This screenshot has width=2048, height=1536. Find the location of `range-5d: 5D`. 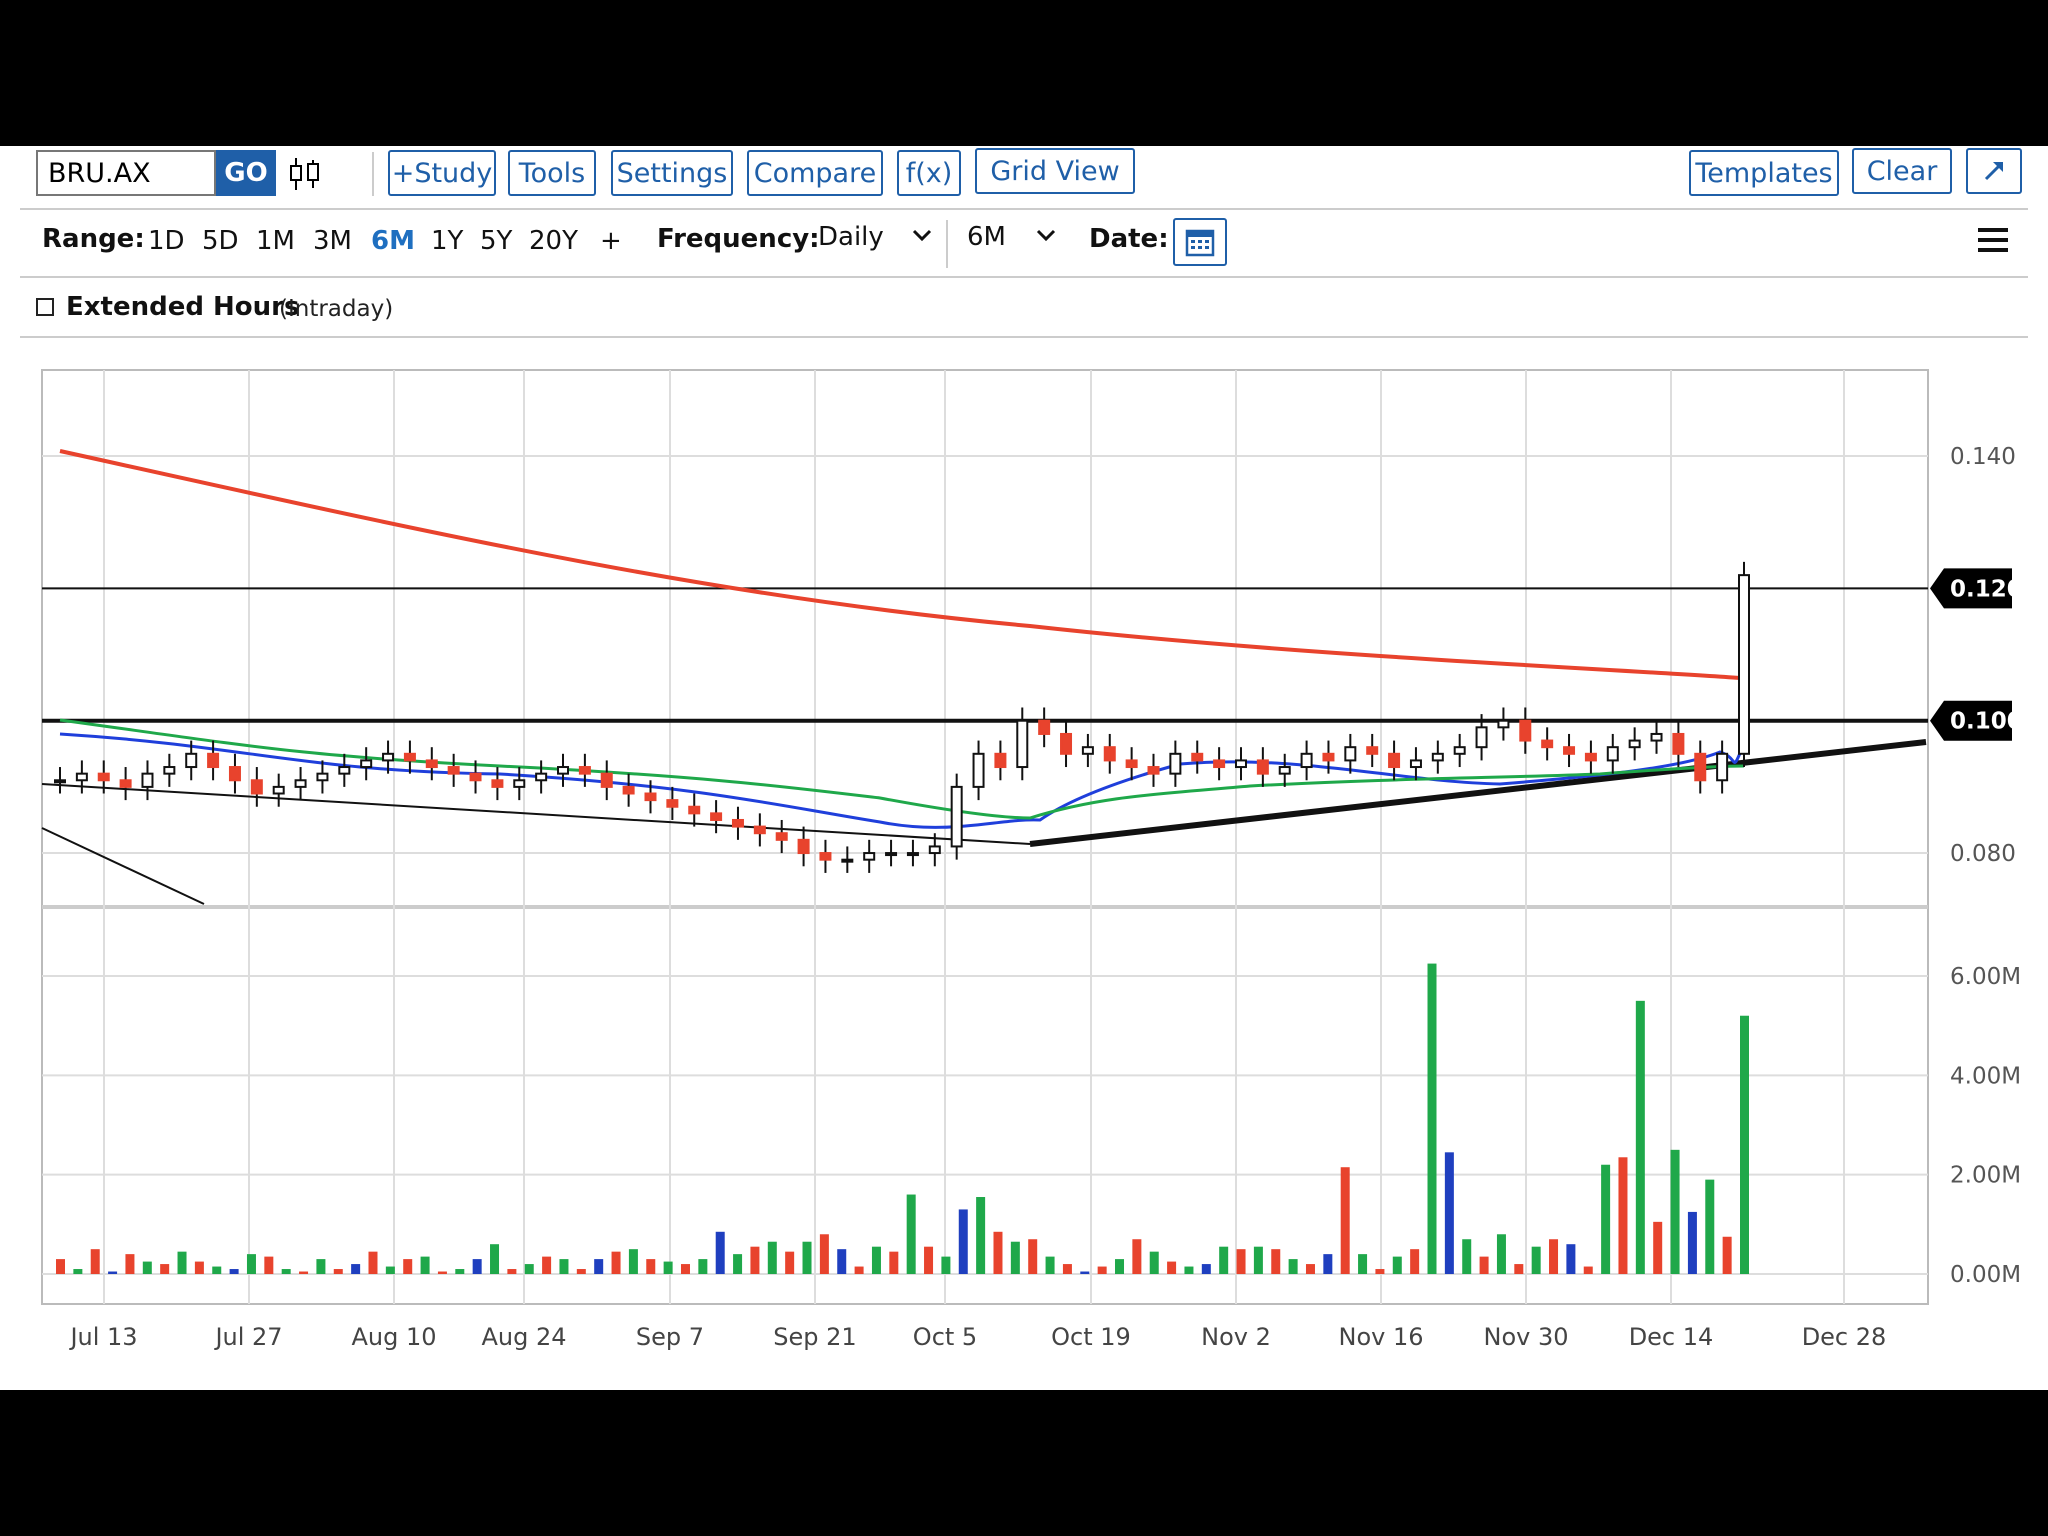

range-5d: 5D is located at coordinates (220, 241).